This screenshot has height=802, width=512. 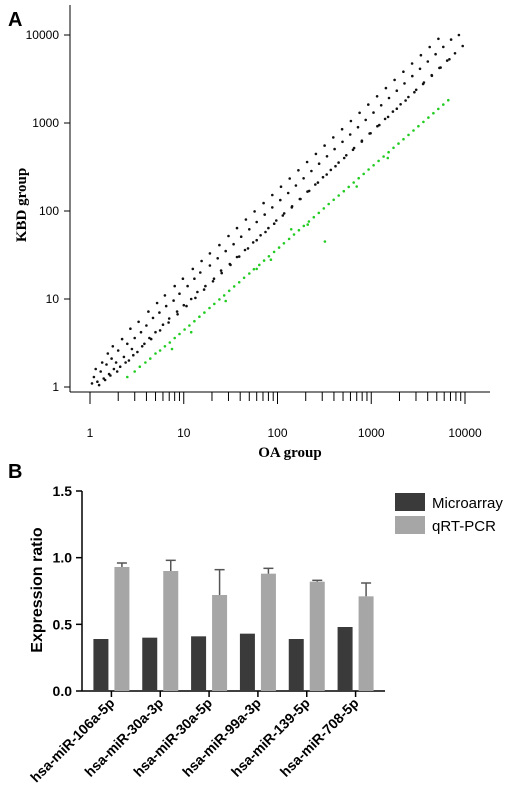 I want to click on bar-y-tick-label: 0.0, so click(x=63, y=691).